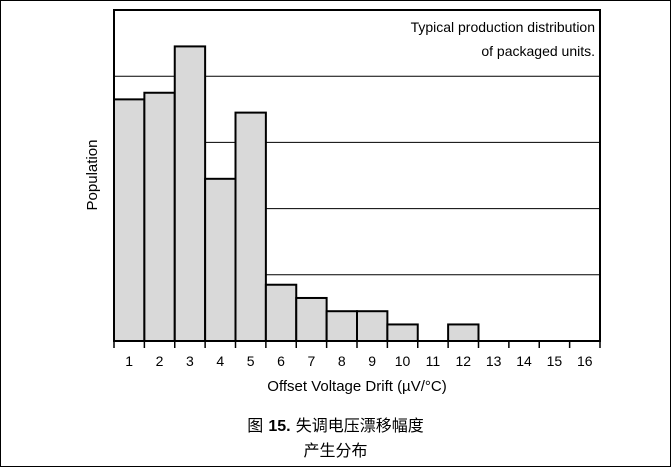 The image size is (671, 467). Describe the element at coordinates (129, 361) in the screenshot. I see `x-tick-label-1: 1` at that location.